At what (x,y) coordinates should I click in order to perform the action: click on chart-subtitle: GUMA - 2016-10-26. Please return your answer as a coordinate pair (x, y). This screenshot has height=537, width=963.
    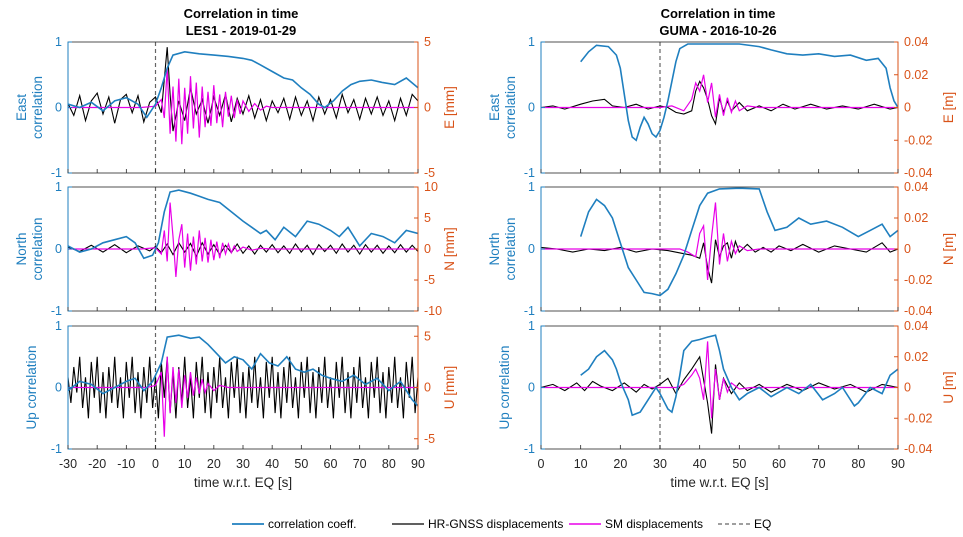
    Looking at the image, I should click on (717, 30).